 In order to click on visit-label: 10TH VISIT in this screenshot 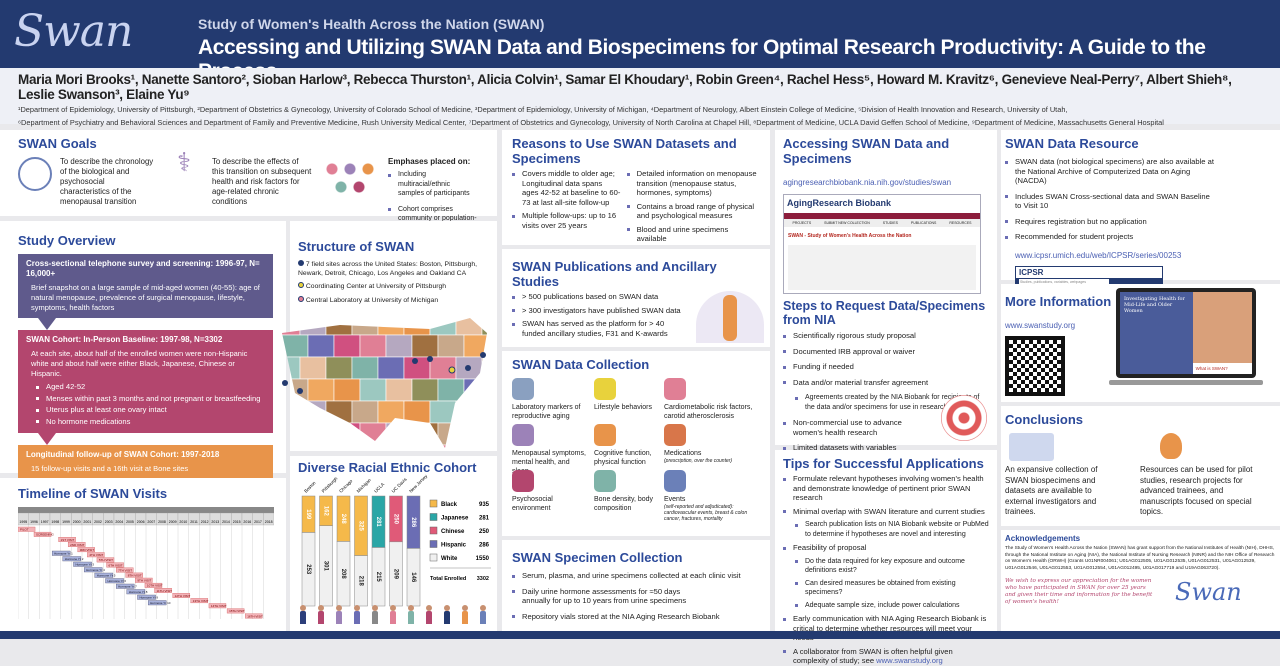, I will do `click(155, 586)`.